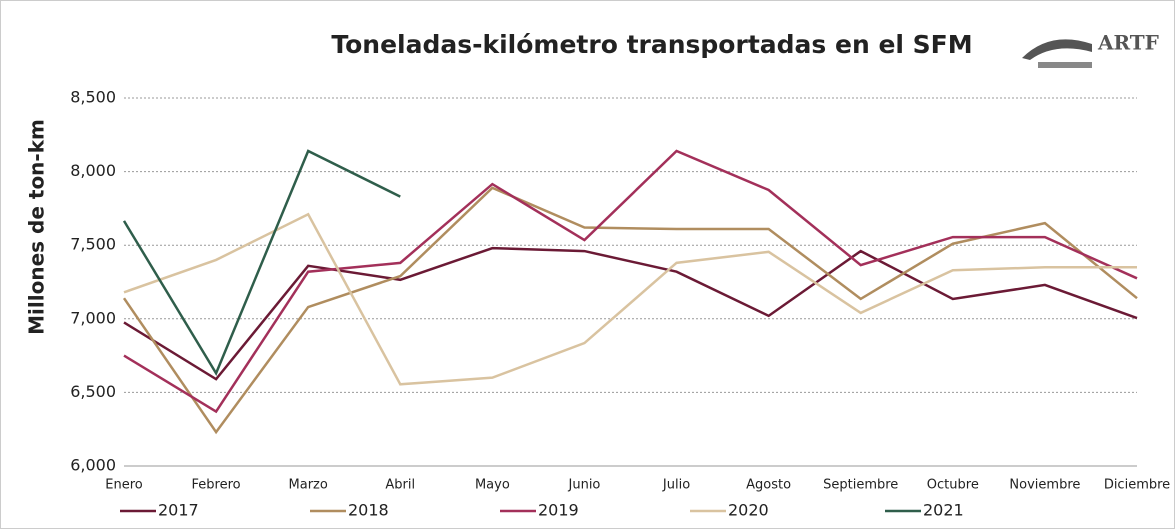 Image resolution: width=1175 pixels, height=529 pixels. What do you see at coordinates (93, 244) in the screenshot?
I see `y-tick-label: 7,500` at bounding box center [93, 244].